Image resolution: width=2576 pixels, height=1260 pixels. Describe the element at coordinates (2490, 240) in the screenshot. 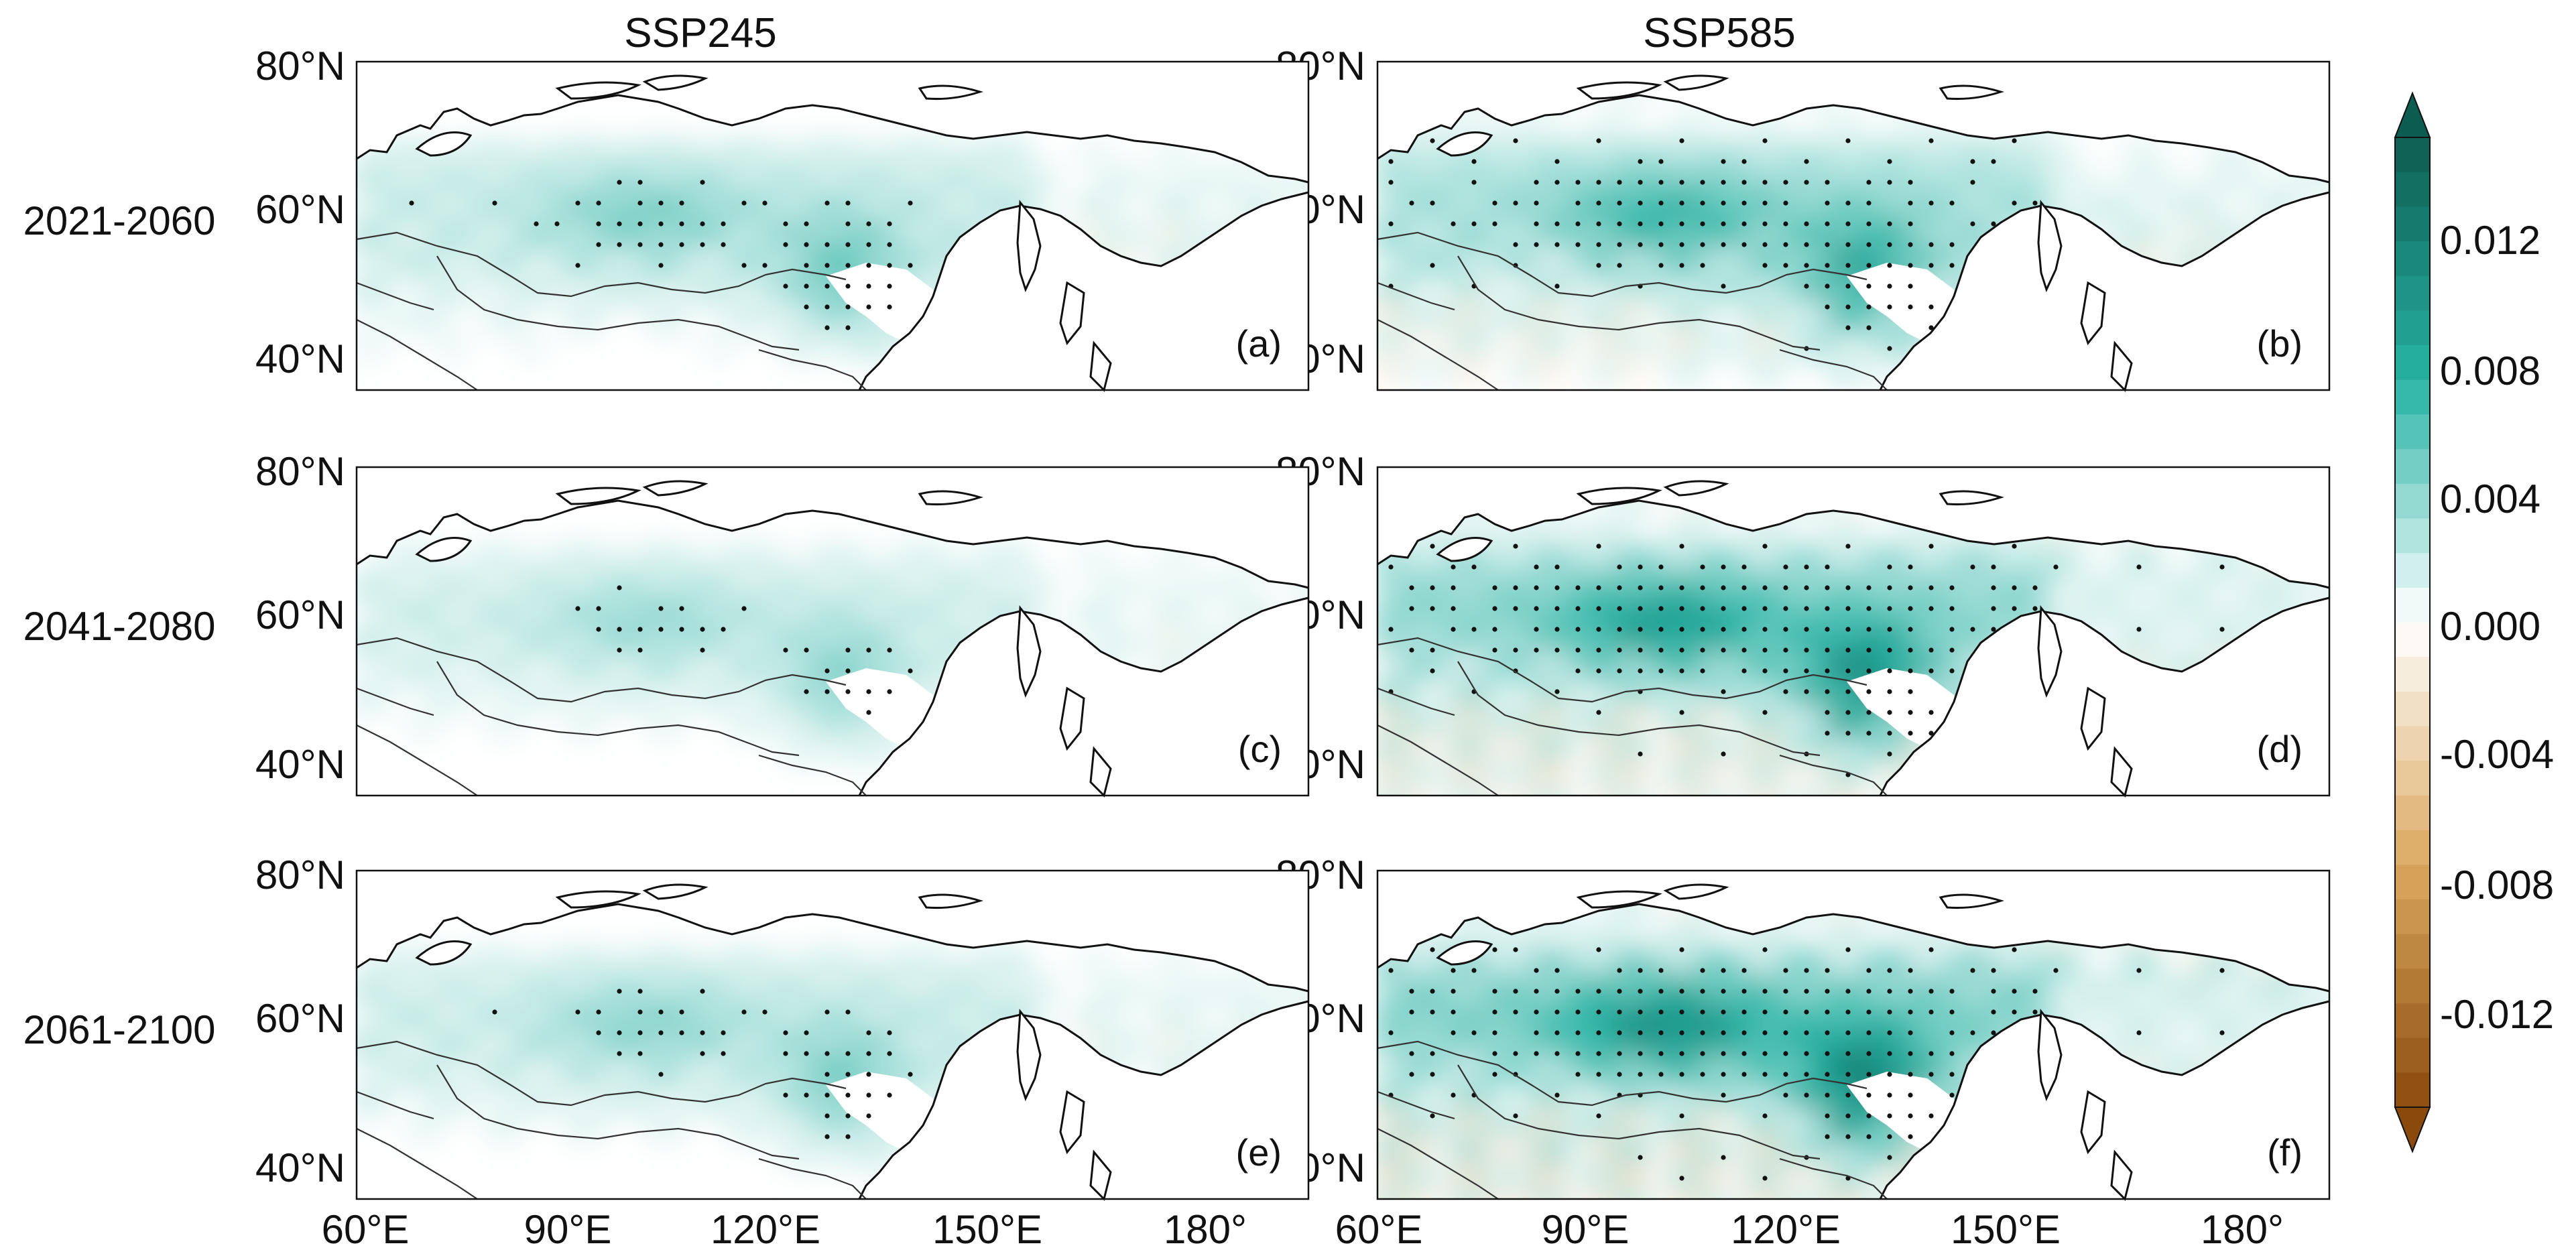

I see `colorbar-tick-label: 0.012` at that location.